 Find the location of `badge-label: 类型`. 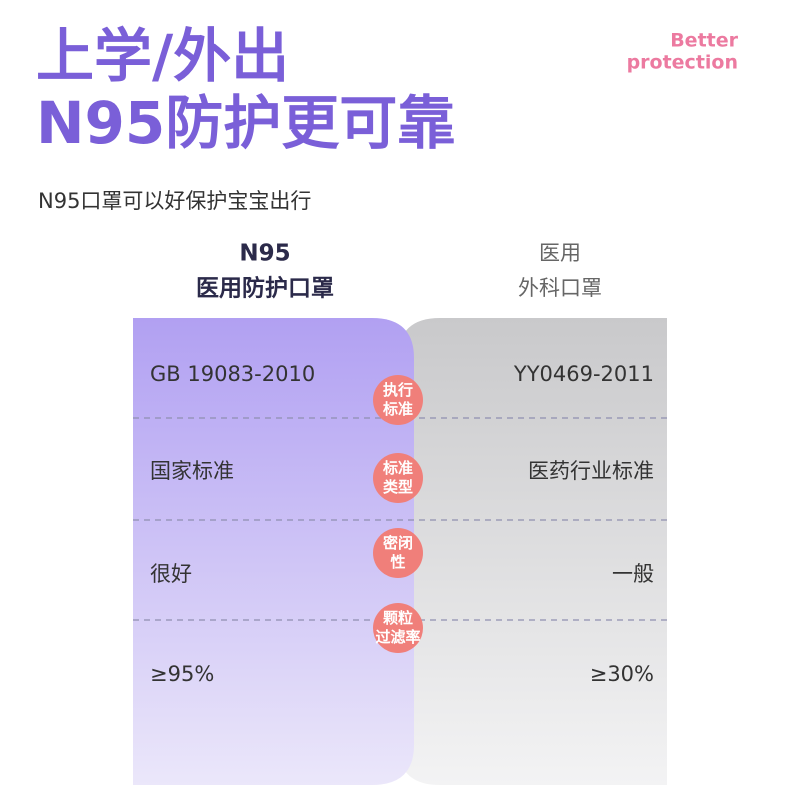

badge-label: 类型 is located at coordinates (398, 487).